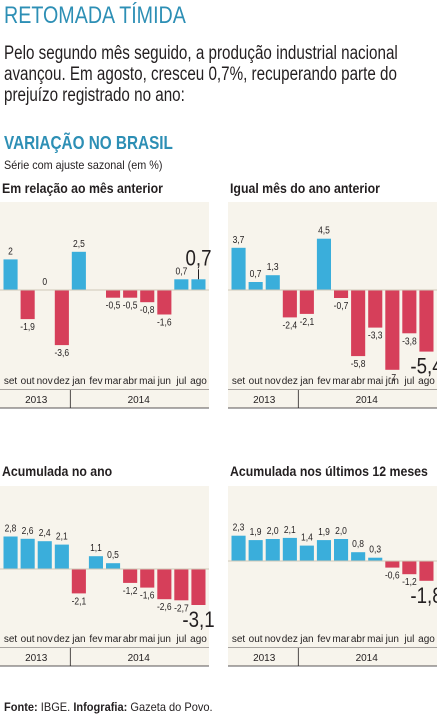 This screenshot has width=437, height=716. Describe the element at coordinates (79, 243) in the screenshot. I see `value-label-jan: 2,5` at that location.